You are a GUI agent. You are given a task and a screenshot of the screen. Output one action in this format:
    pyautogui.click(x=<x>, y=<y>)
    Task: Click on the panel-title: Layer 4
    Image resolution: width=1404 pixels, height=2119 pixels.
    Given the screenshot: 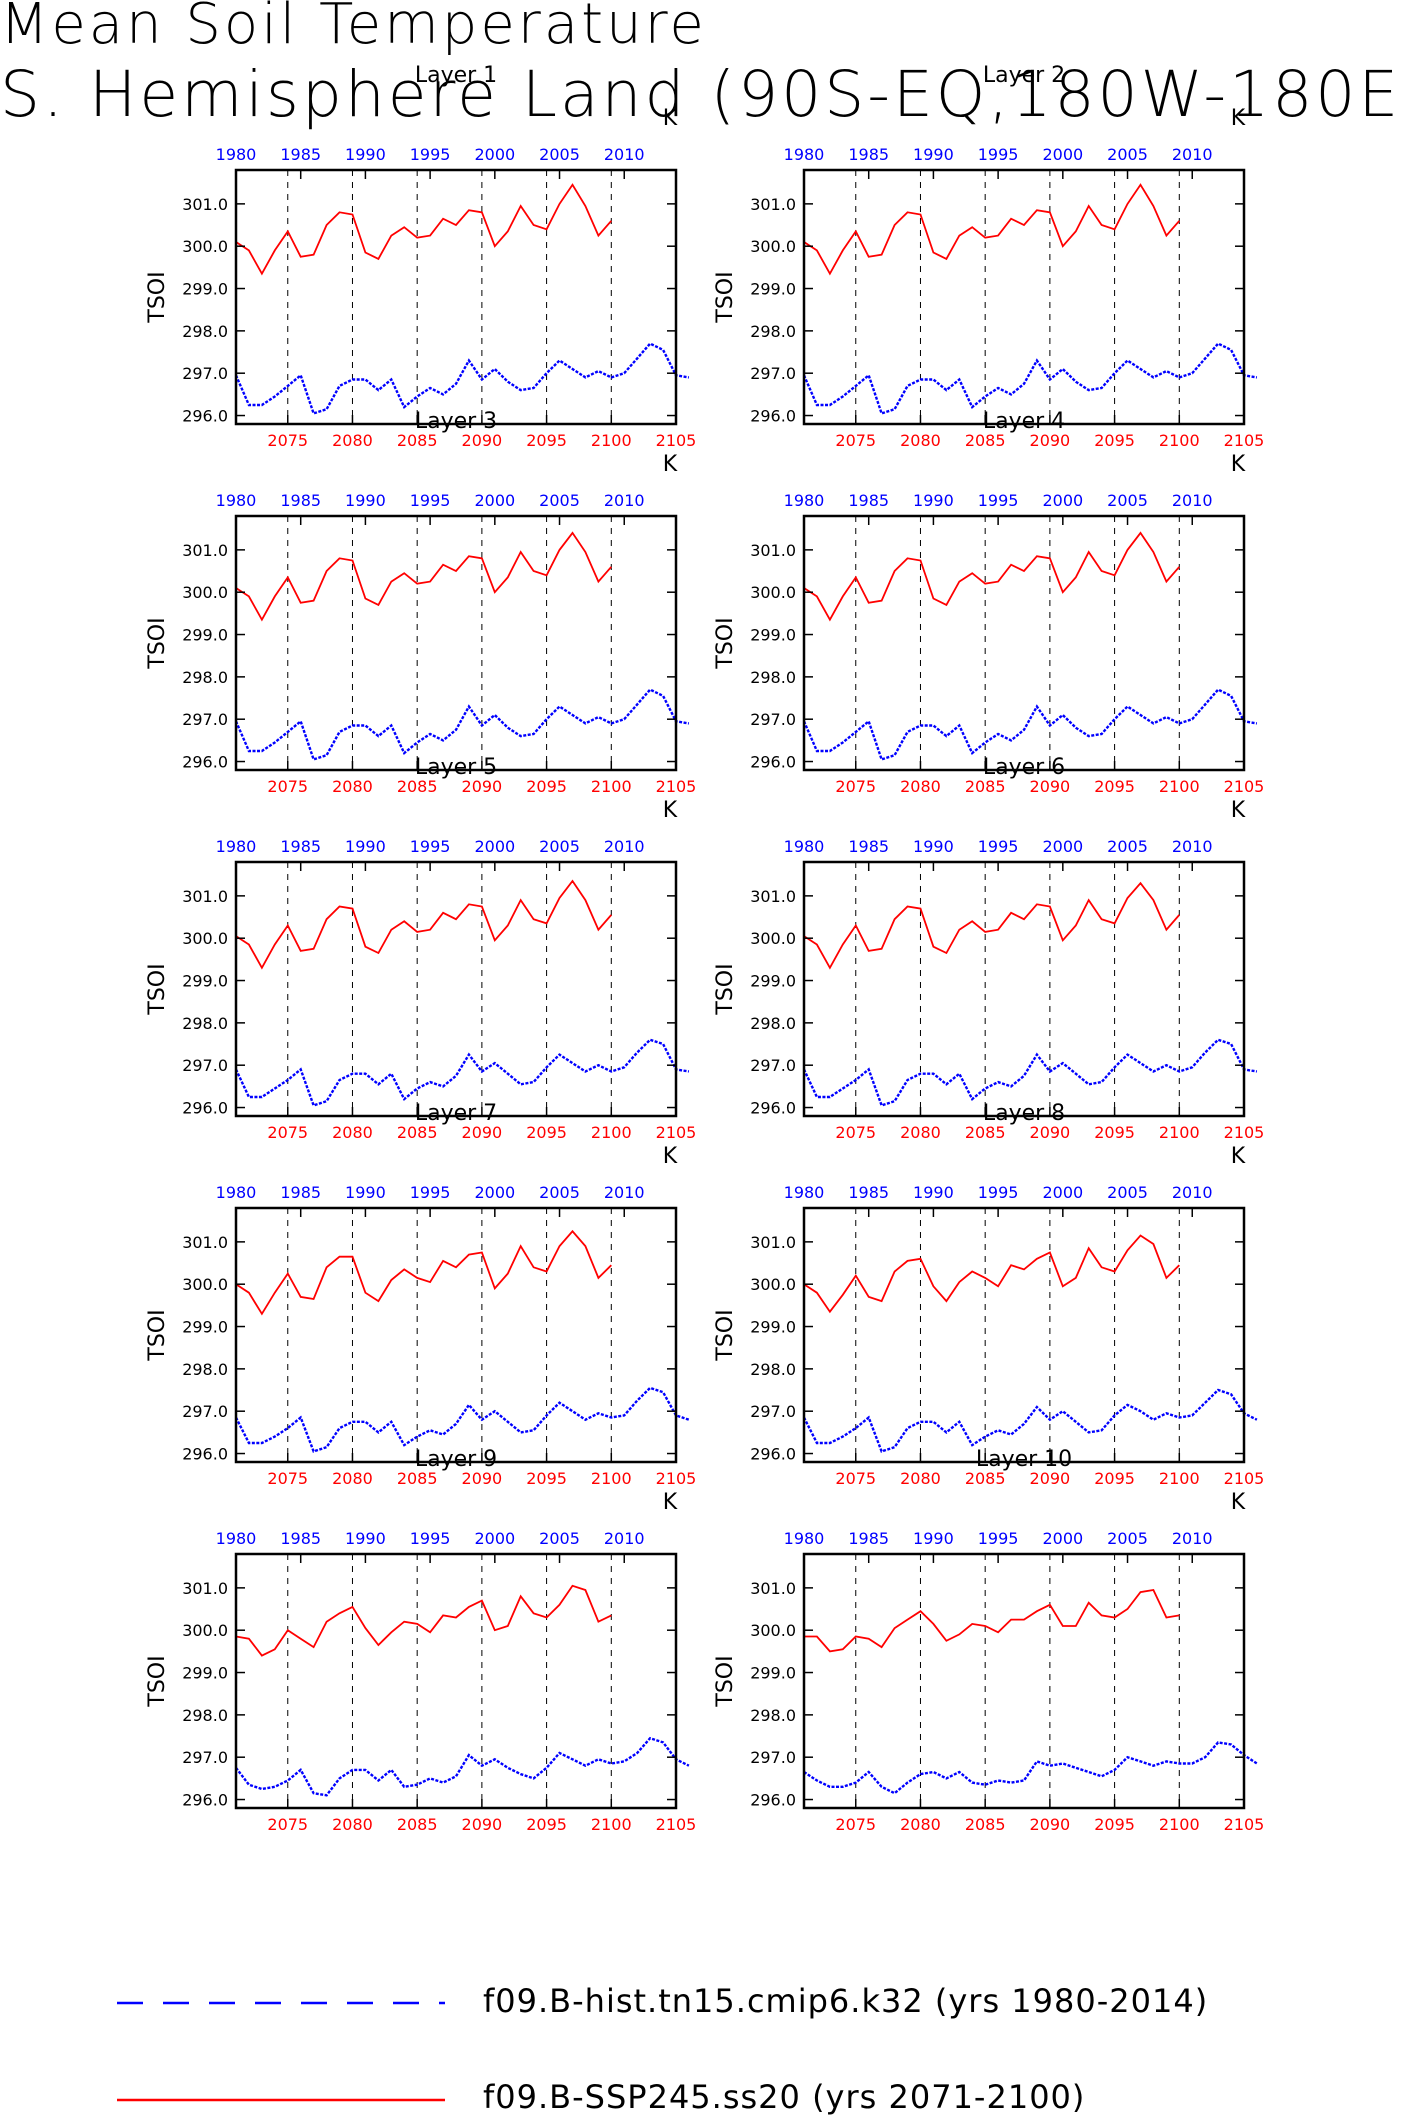 What is the action you would take?
    pyautogui.click(x=1024, y=421)
    